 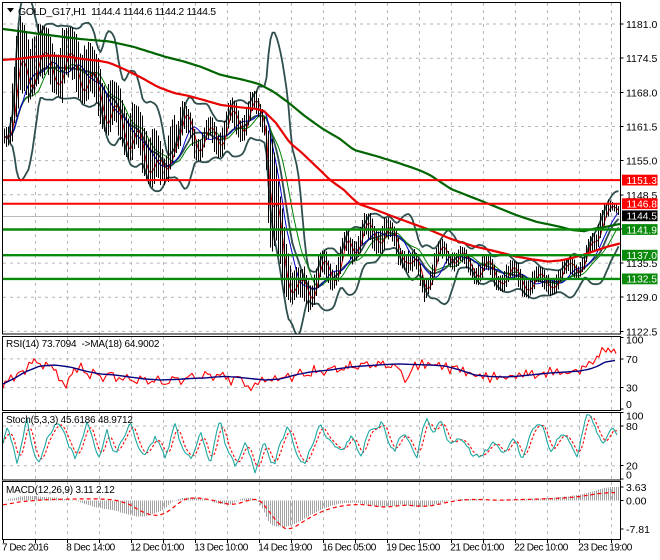 What do you see at coordinates (641, 264) in the screenshot?
I see `svg-text: 1135.5` at bounding box center [641, 264].